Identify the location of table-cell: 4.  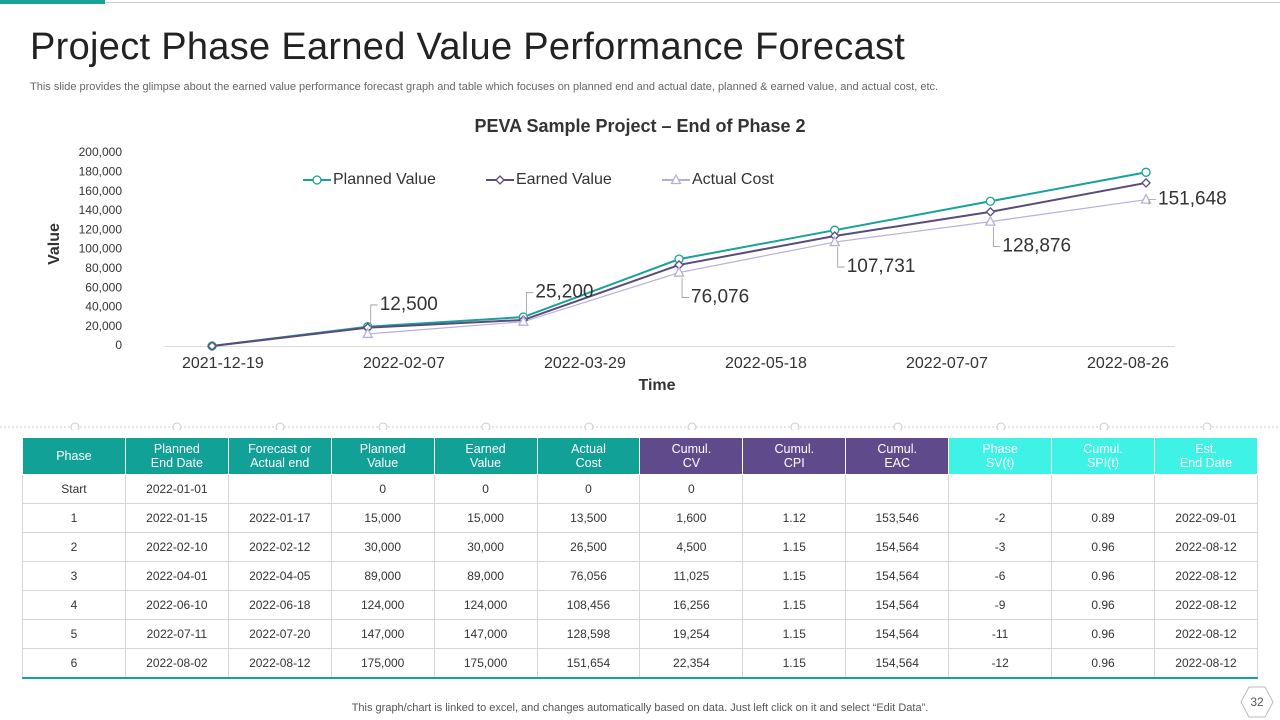
(74, 605).